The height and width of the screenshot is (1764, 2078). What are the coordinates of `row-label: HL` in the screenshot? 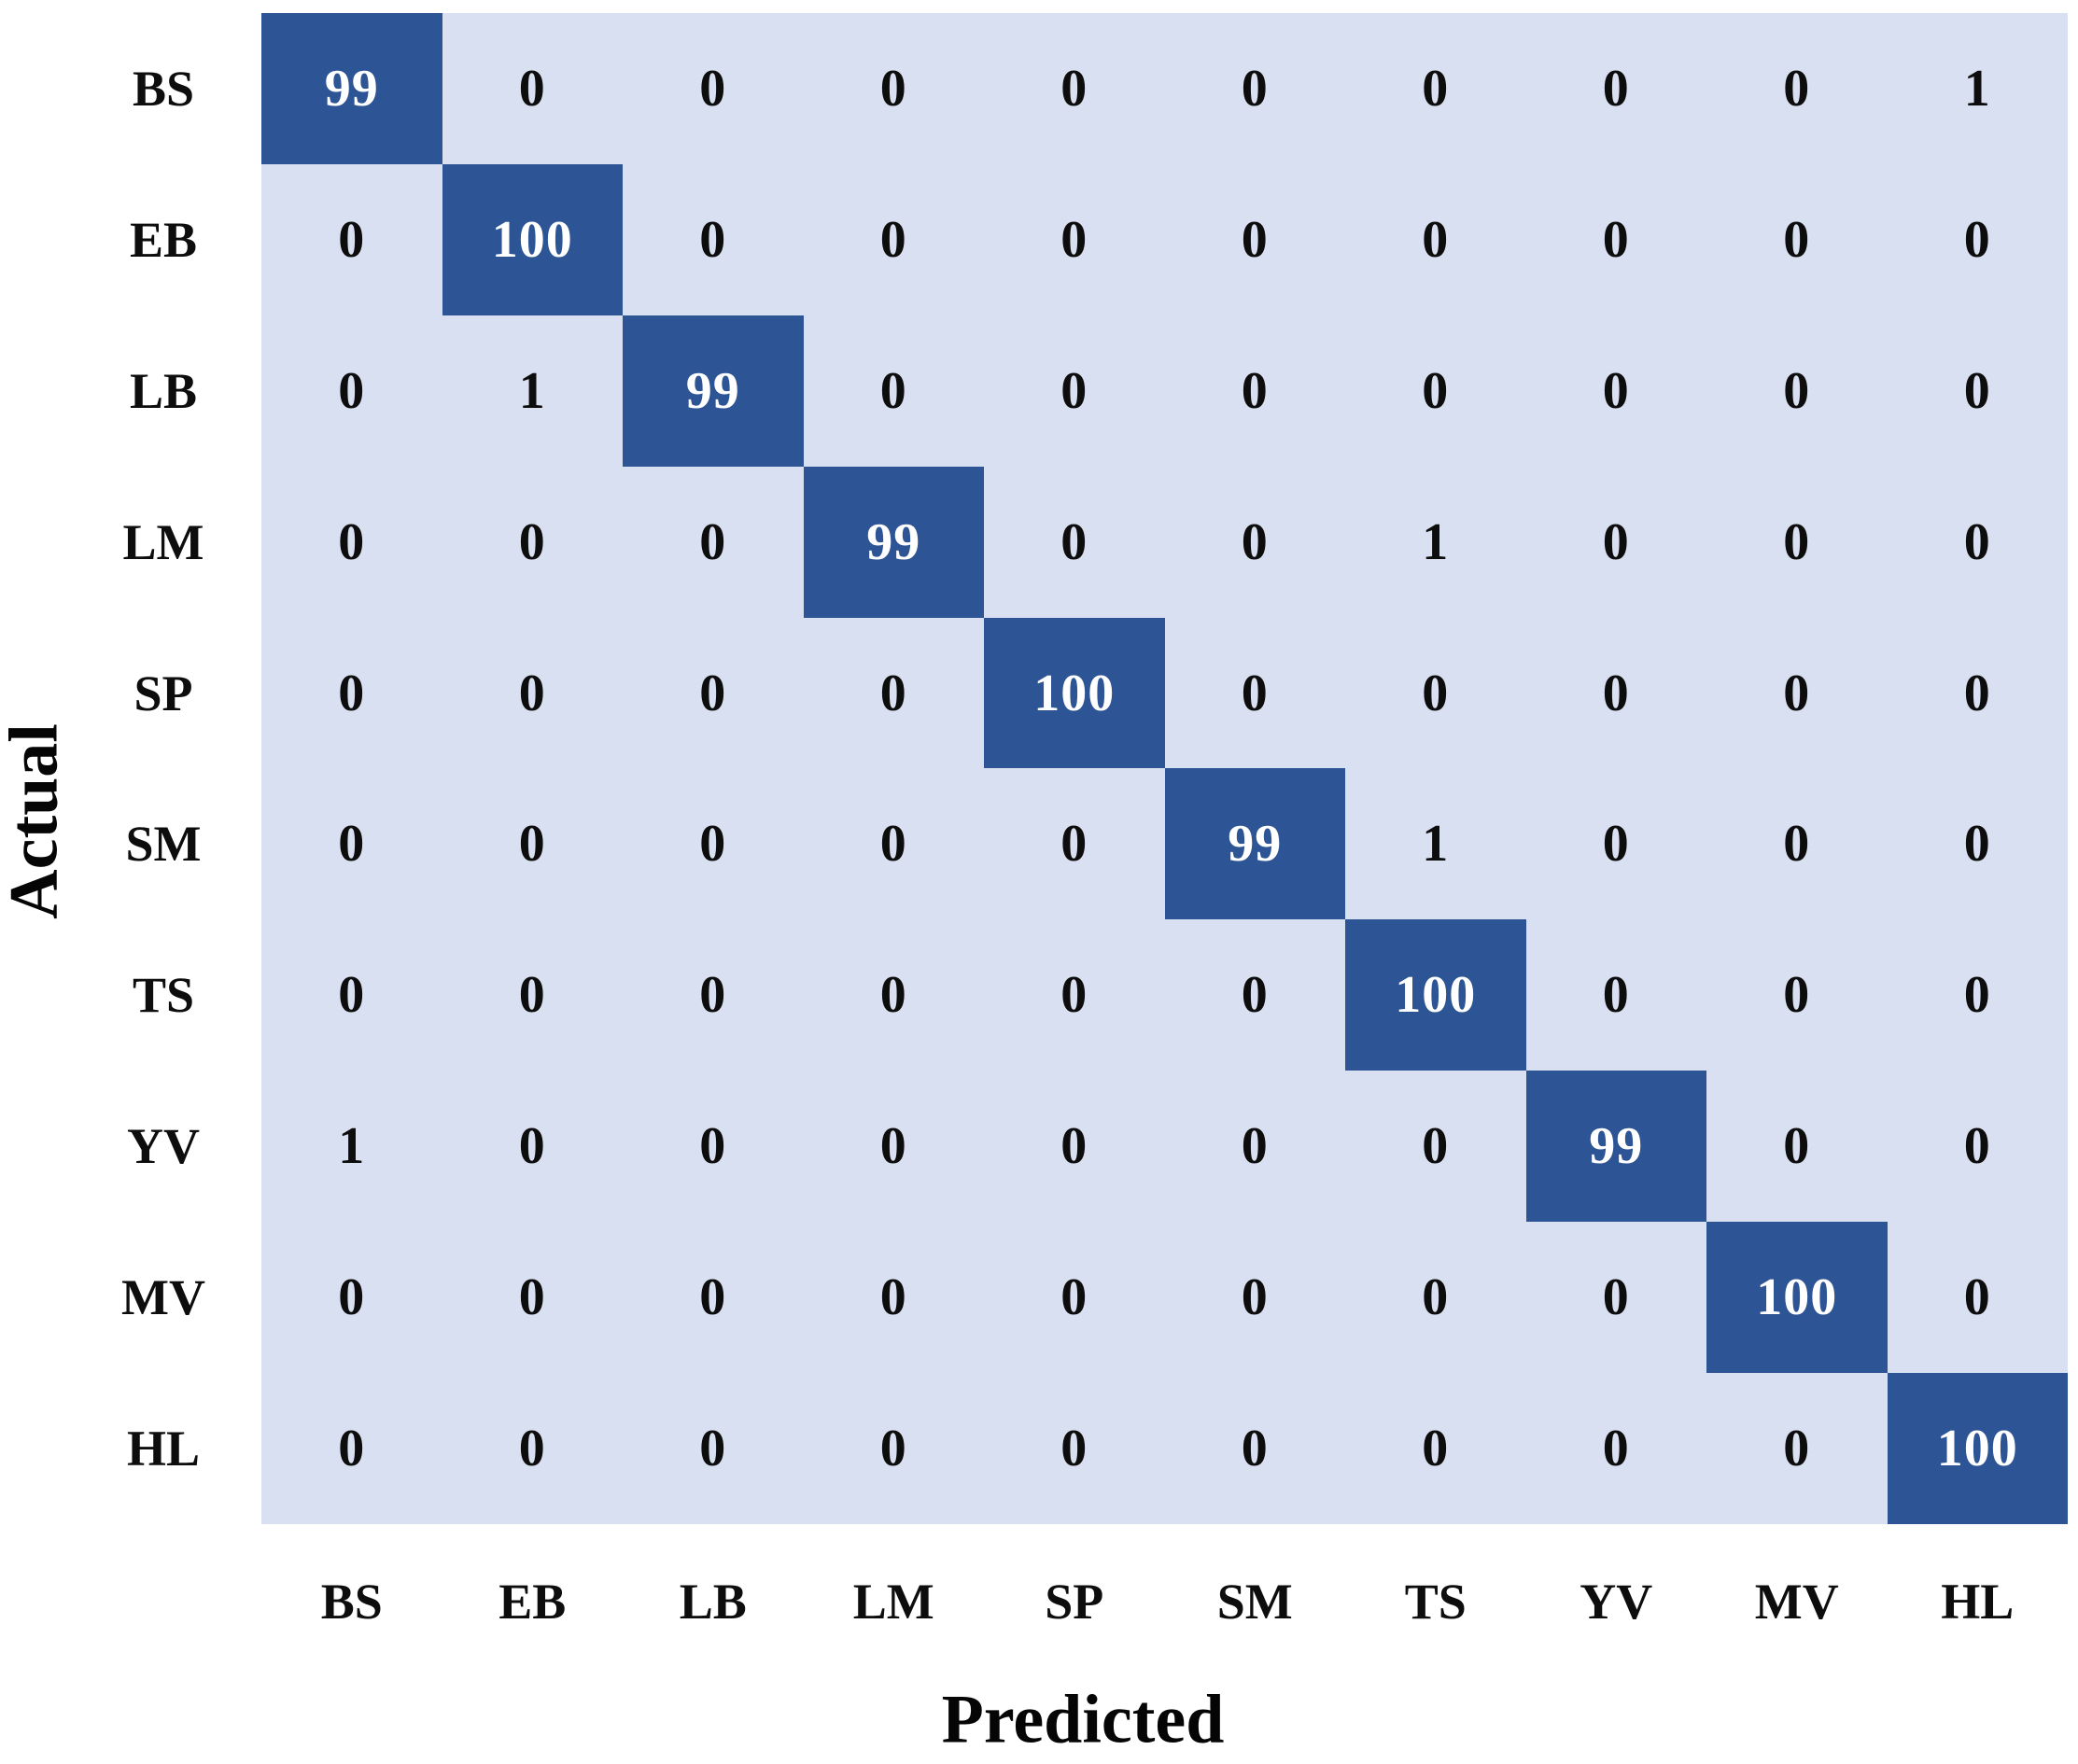 It's located at (163, 1449).